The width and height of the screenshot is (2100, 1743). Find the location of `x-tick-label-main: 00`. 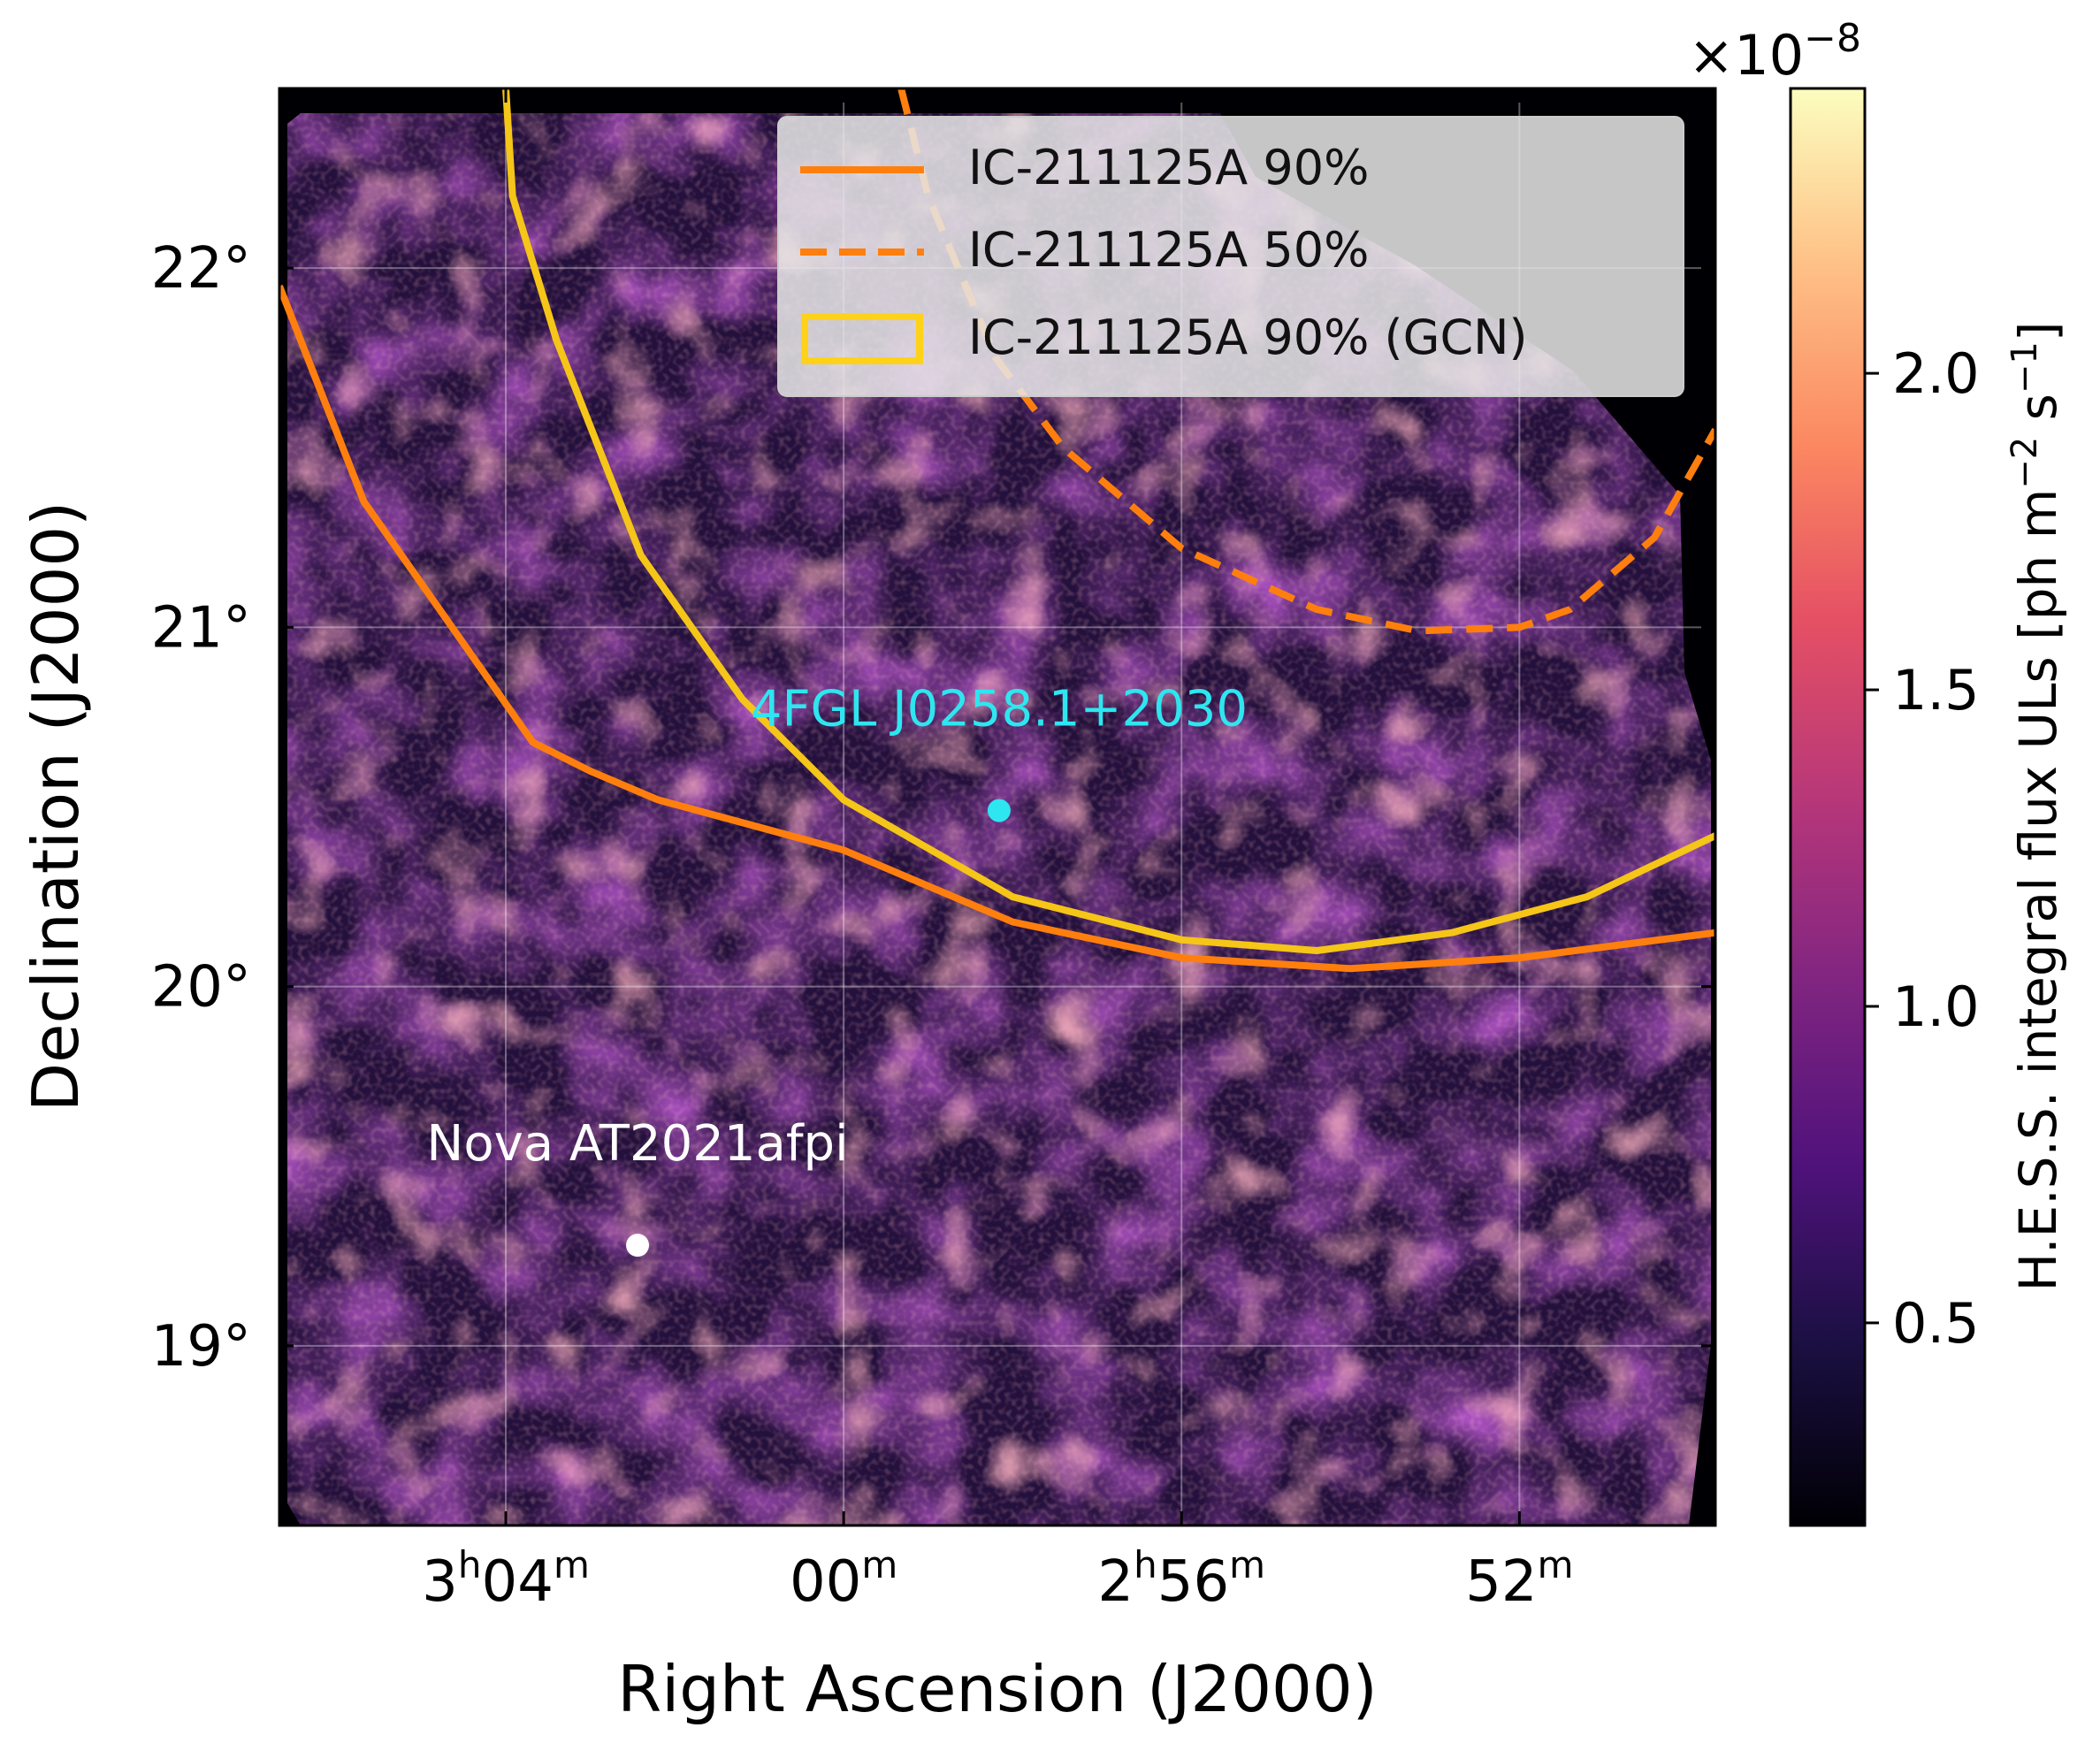

x-tick-label-main: 00 is located at coordinates (825, 1582).